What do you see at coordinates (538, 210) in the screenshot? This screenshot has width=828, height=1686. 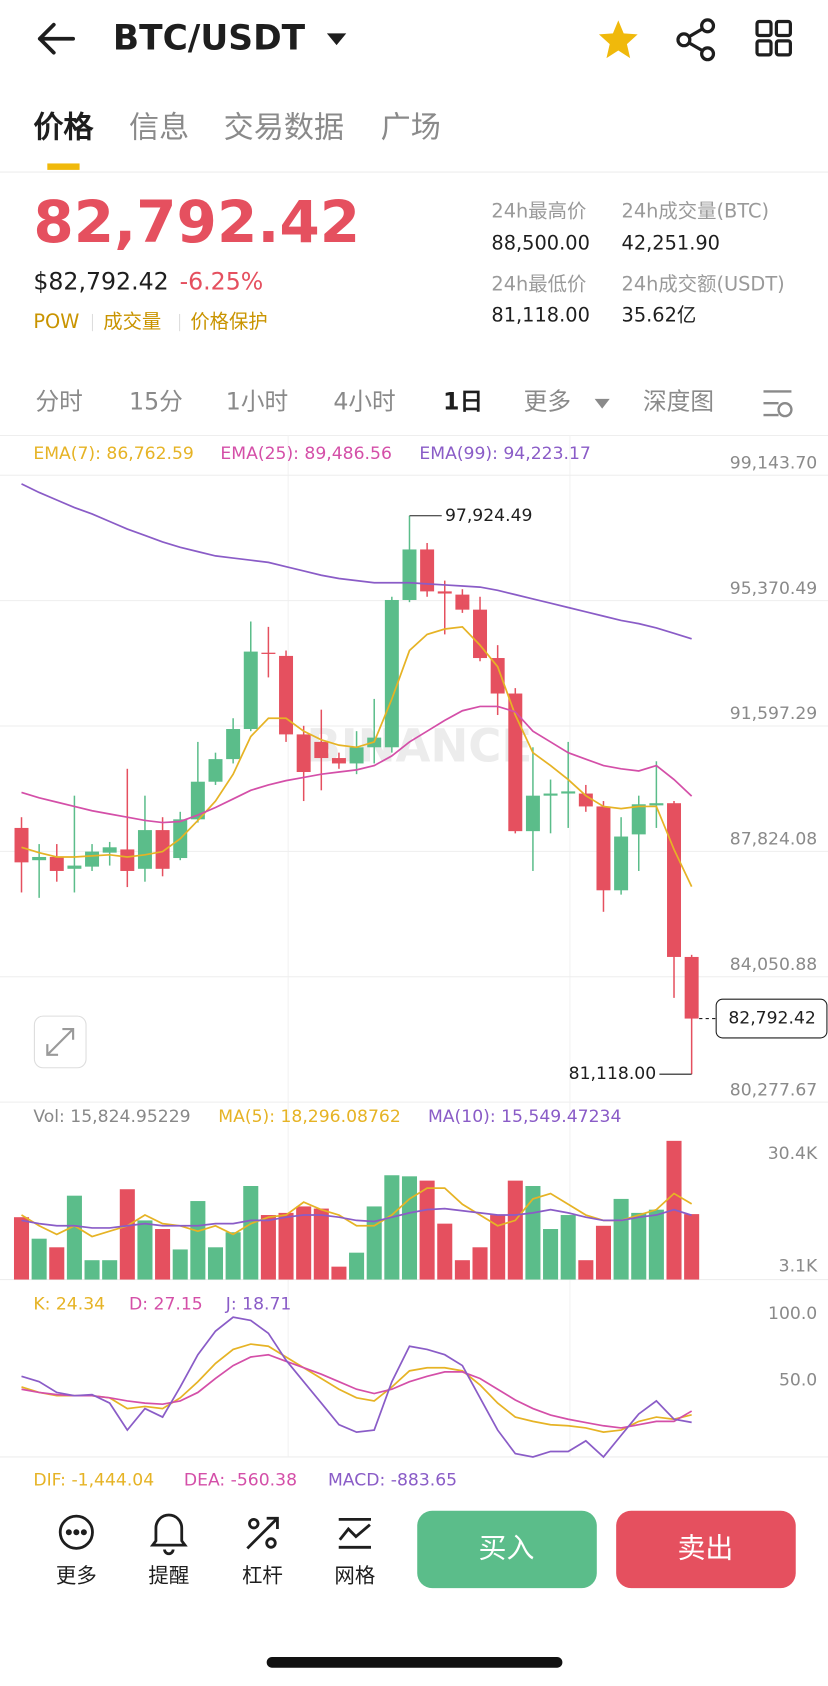 I see `stat-label: 24h最高价` at bounding box center [538, 210].